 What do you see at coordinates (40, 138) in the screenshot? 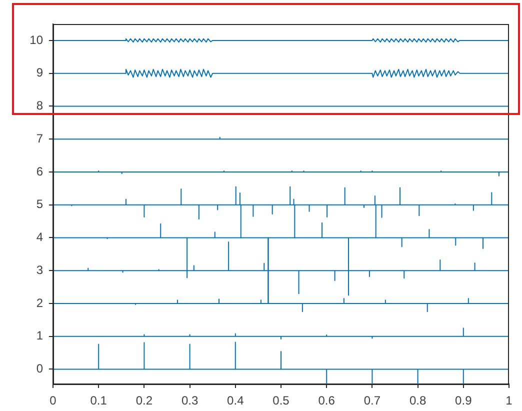
I see `y-tick-label: 7` at bounding box center [40, 138].